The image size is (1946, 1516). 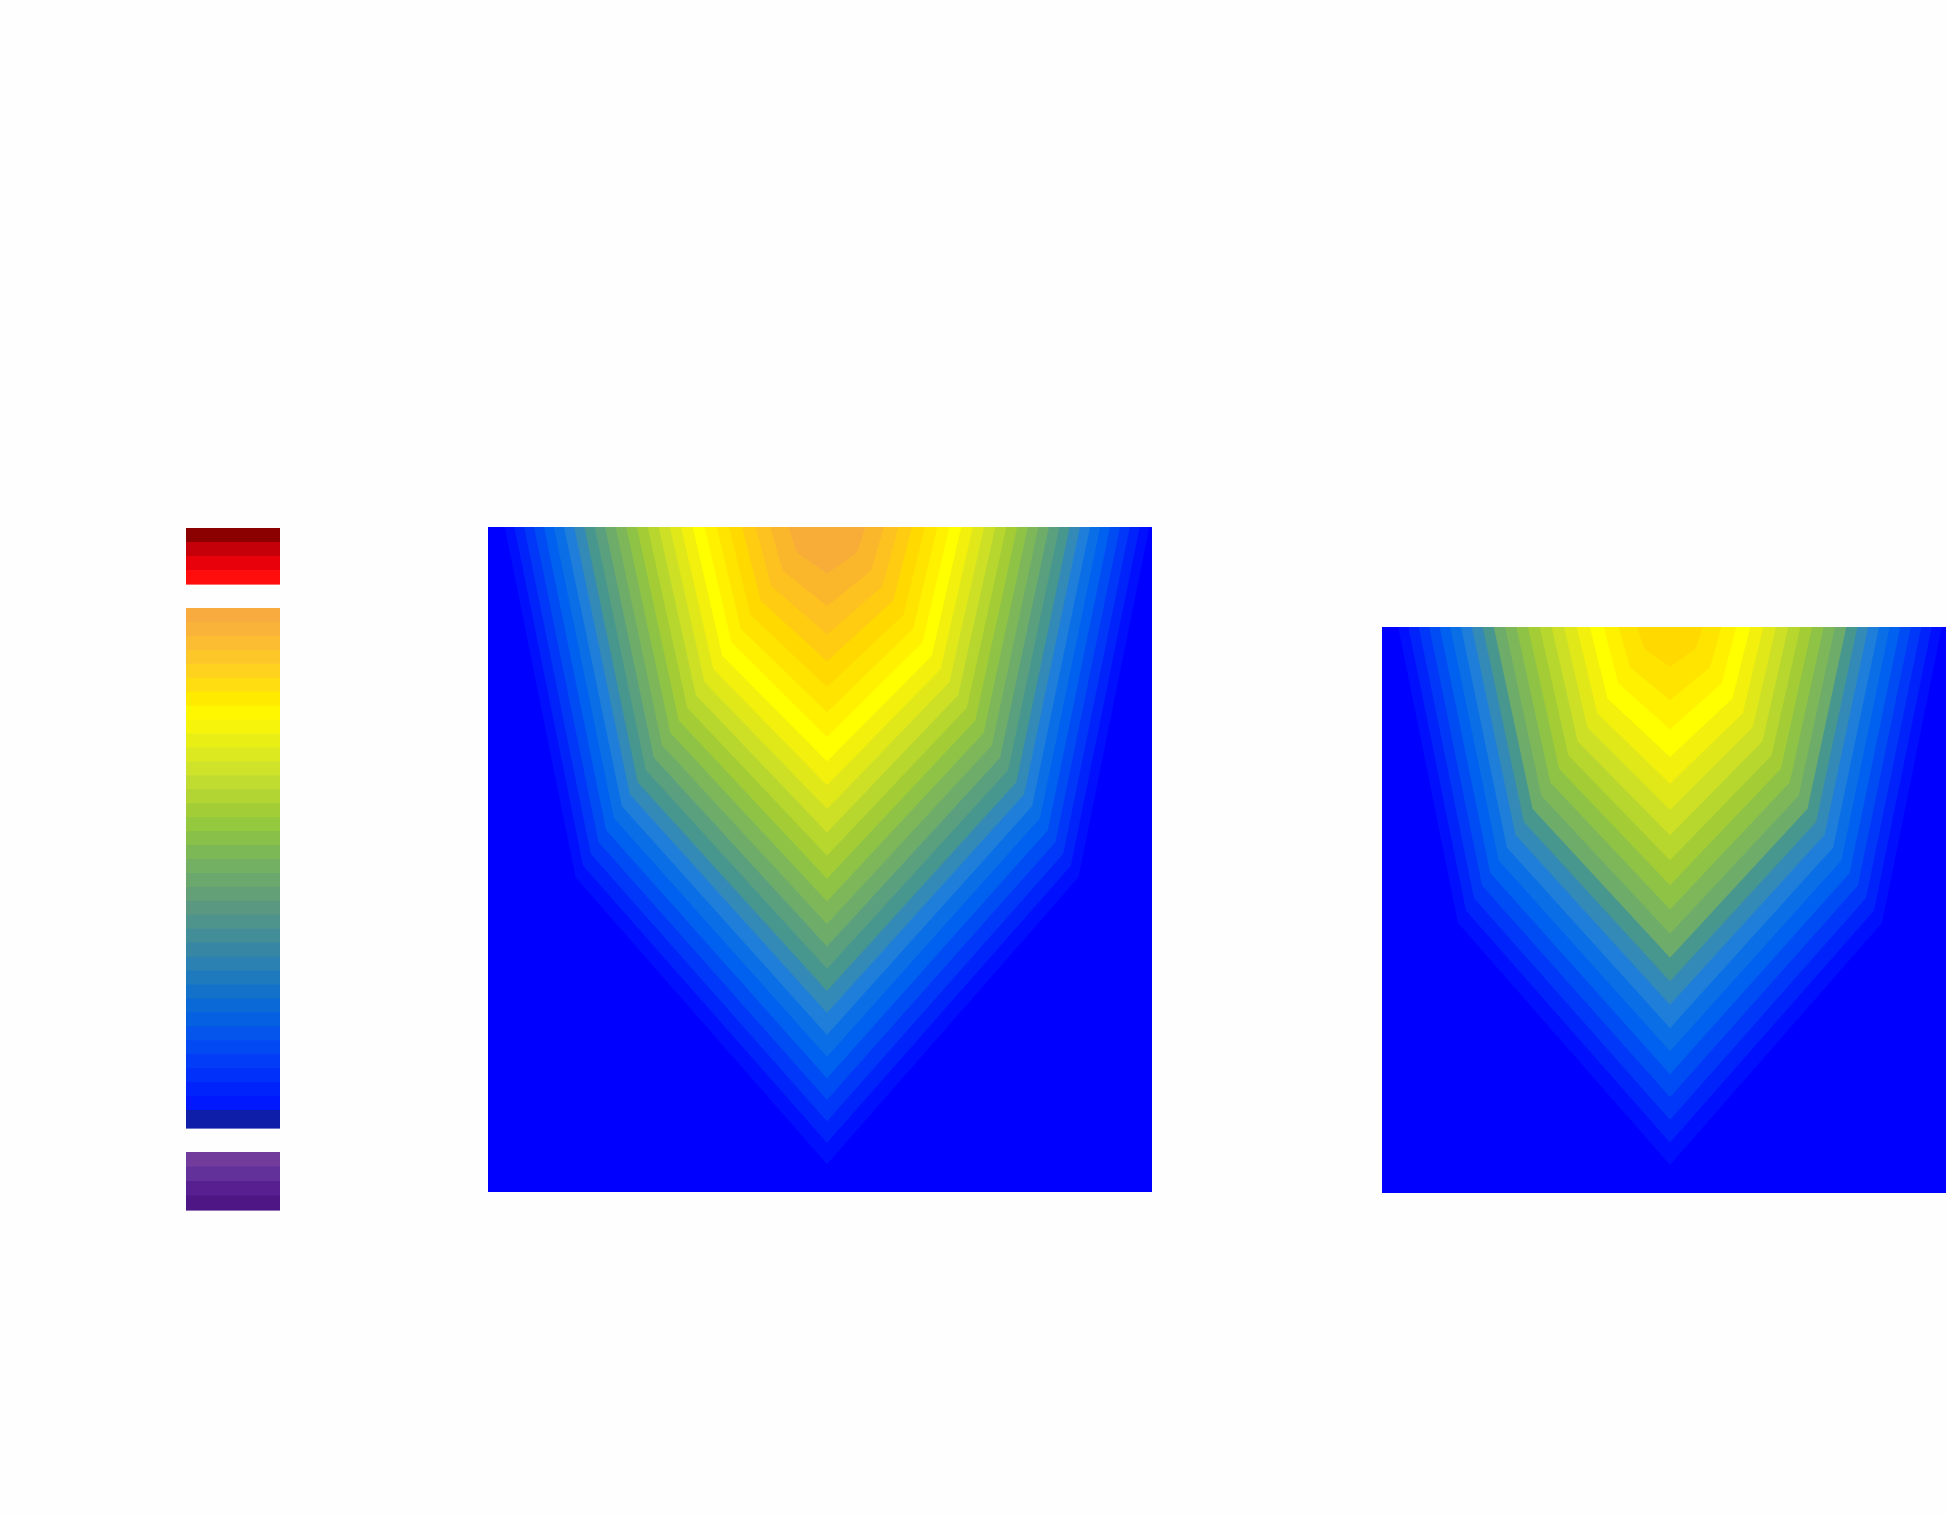 I want to click on colorbar, so click(x=233, y=869).